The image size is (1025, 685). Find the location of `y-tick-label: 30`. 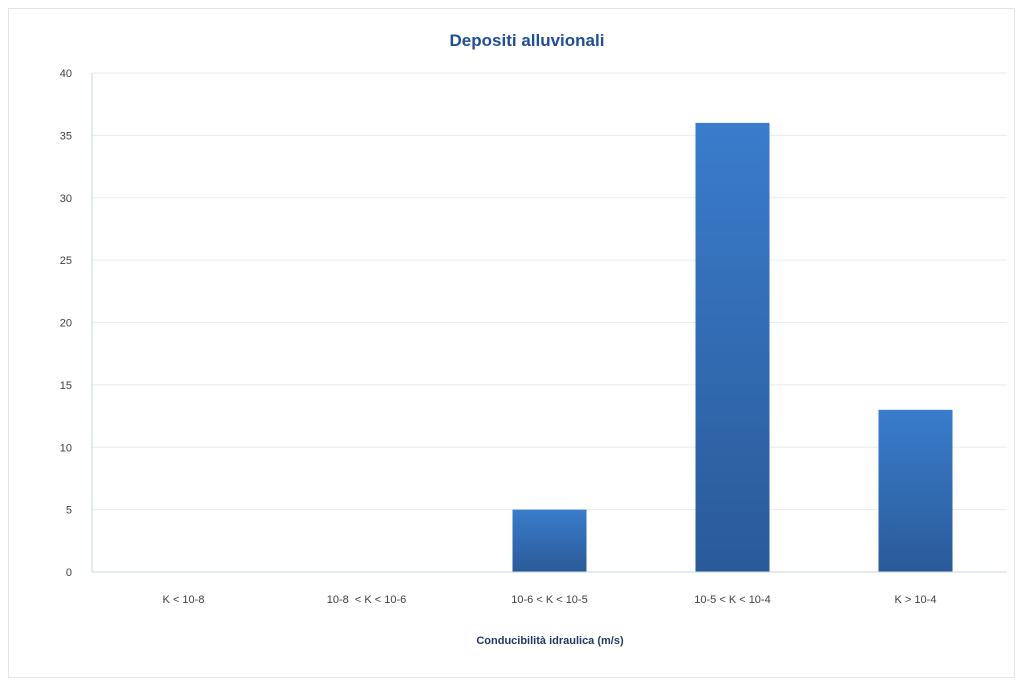

y-tick-label: 30 is located at coordinates (66, 199).